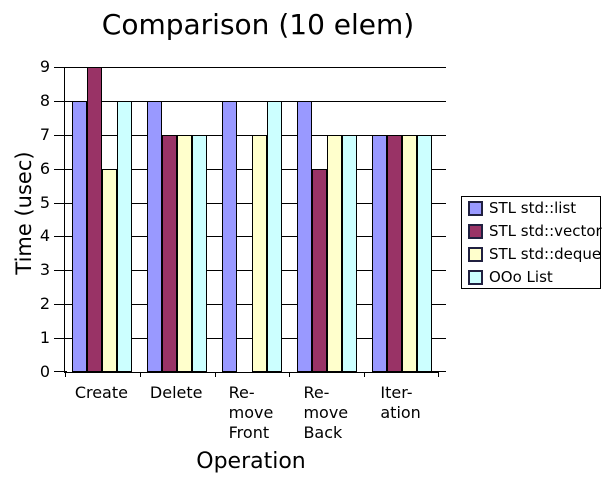 This screenshot has width=615, height=488. I want to click on bar-stl-std-vector-remove-back, so click(319, 270).